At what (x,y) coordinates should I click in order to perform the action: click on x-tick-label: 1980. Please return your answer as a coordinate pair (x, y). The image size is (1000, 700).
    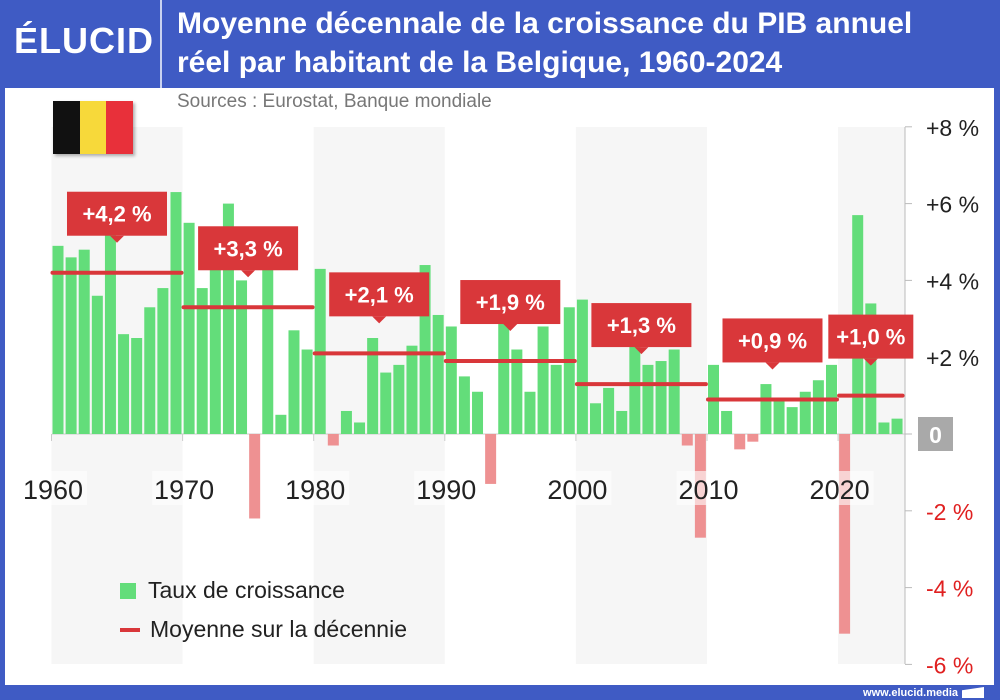
    Looking at the image, I should click on (315, 490).